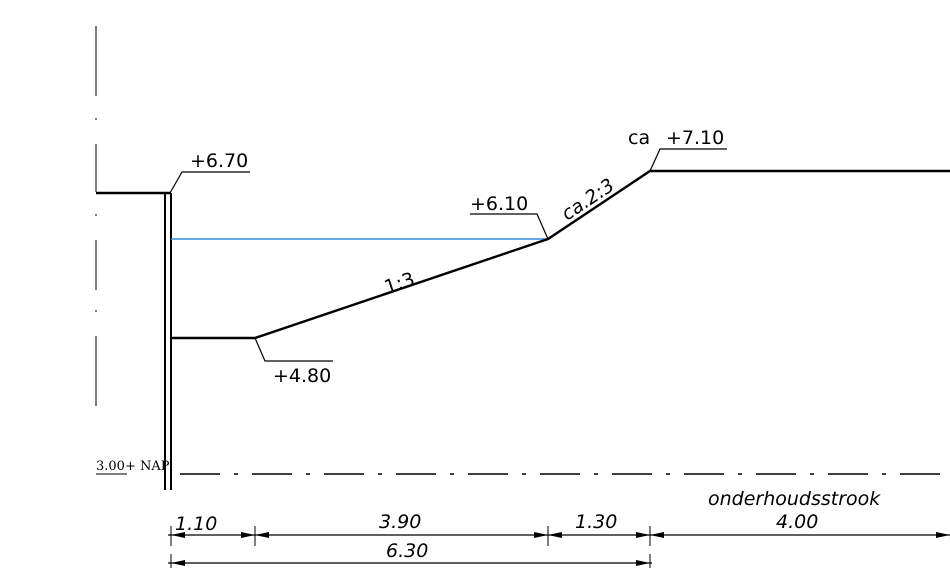 Image resolution: width=950 pixels, height=568 pixels. I want to click on maintenance-strip-label: onderhoudsstrook, so click(794, 499).